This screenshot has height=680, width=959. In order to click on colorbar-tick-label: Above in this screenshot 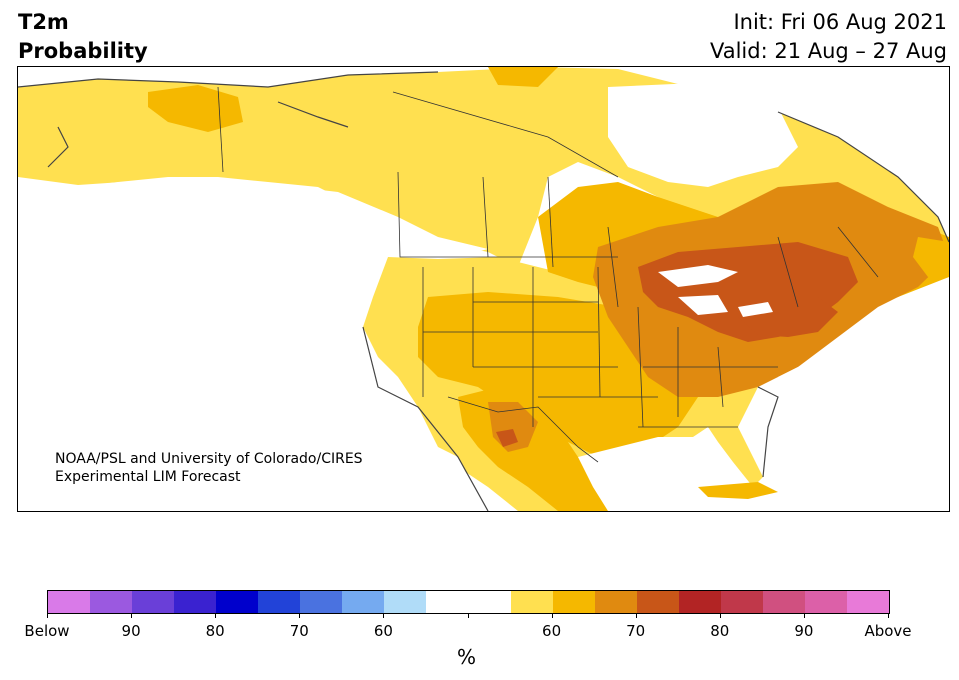, I will do `click(888, 631)`.